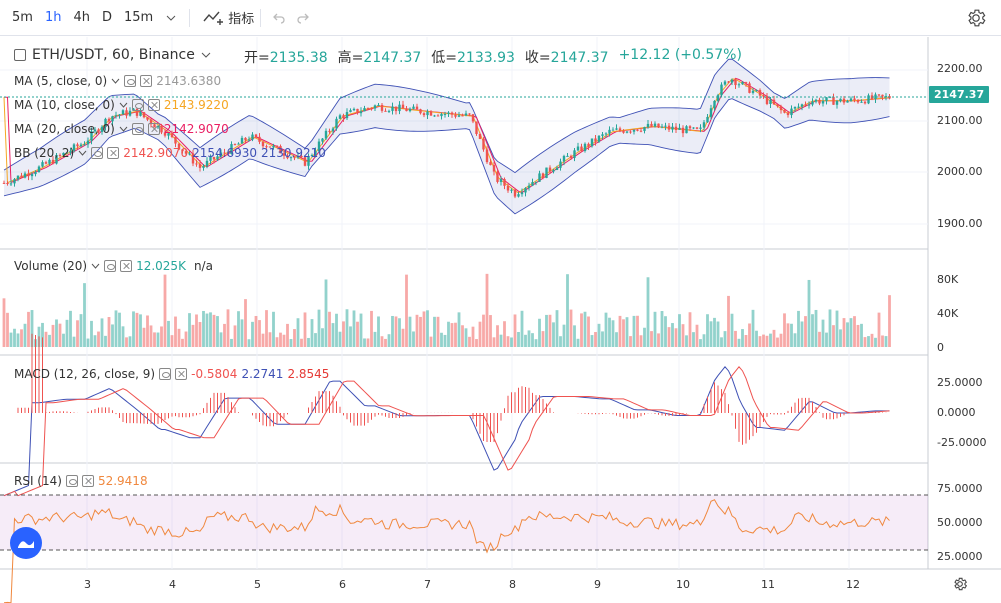 The image size is (1001, 603). What do you see at coordinates (579, 58) in the screenshot?
I see `close-value: 2147.37` at bounding box center [579, 58].